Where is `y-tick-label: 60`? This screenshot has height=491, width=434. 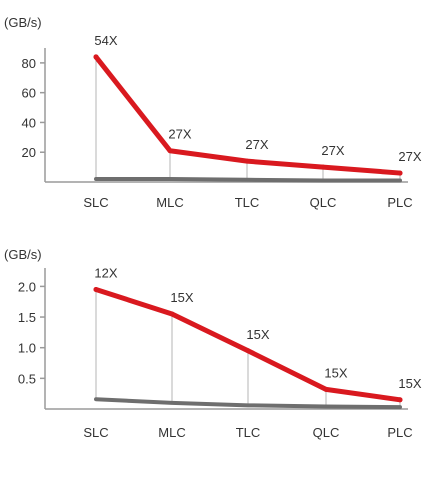 y-tick-label: 60 is located at coordinates (29, 93).